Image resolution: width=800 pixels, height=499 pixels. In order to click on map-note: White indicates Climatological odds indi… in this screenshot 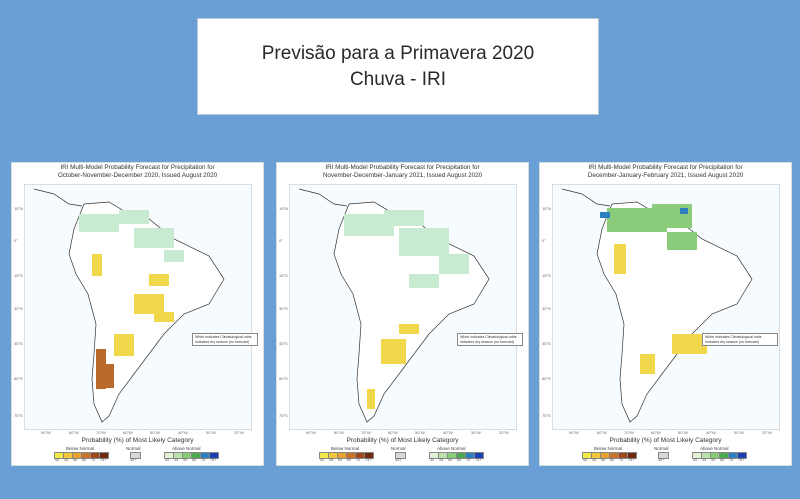, I will do `click(490, 339)`.